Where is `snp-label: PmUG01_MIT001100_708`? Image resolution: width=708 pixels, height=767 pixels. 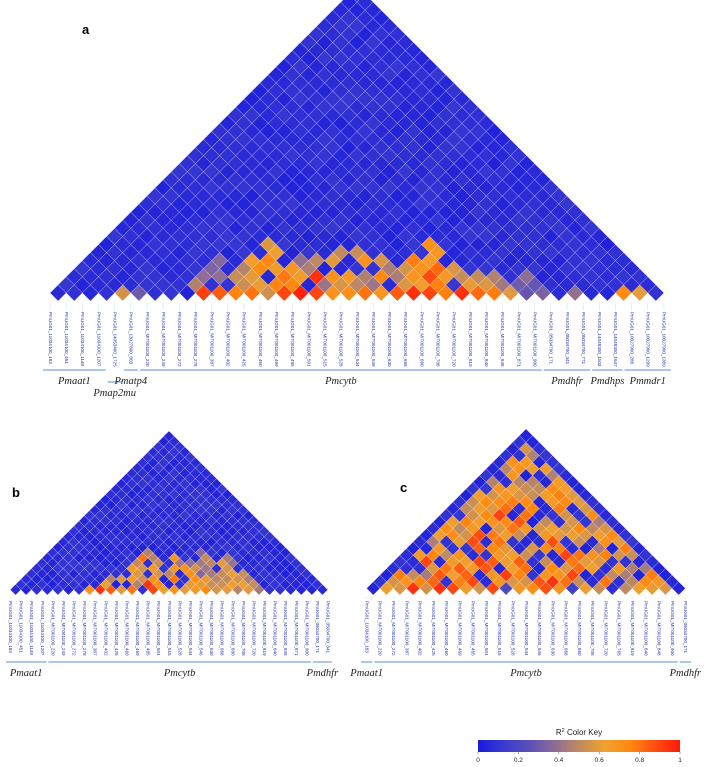 snp-label: PmUG01_MIT001100_708 is located at coordinates (438, 339).